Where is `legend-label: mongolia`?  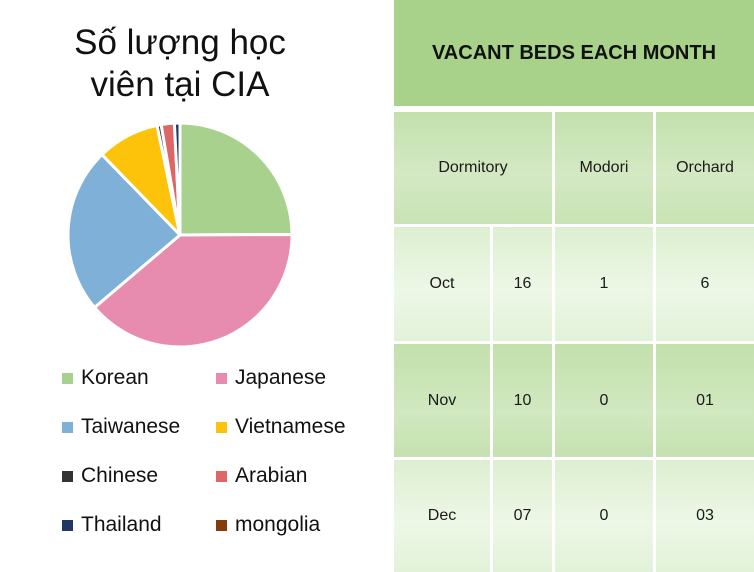
legend-label: mongolia is located at coordinates (278, 524).